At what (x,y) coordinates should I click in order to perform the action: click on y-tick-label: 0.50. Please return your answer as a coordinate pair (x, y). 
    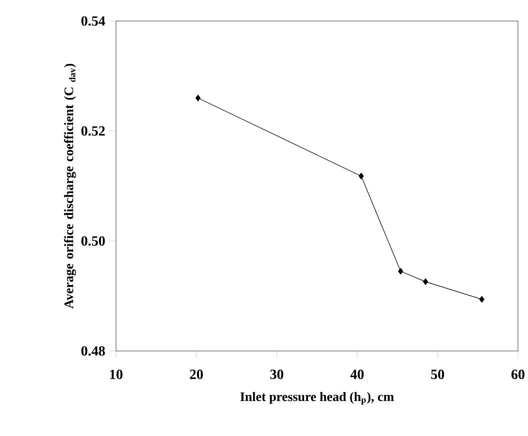
    Looking at the image, I should click on (93, 241).